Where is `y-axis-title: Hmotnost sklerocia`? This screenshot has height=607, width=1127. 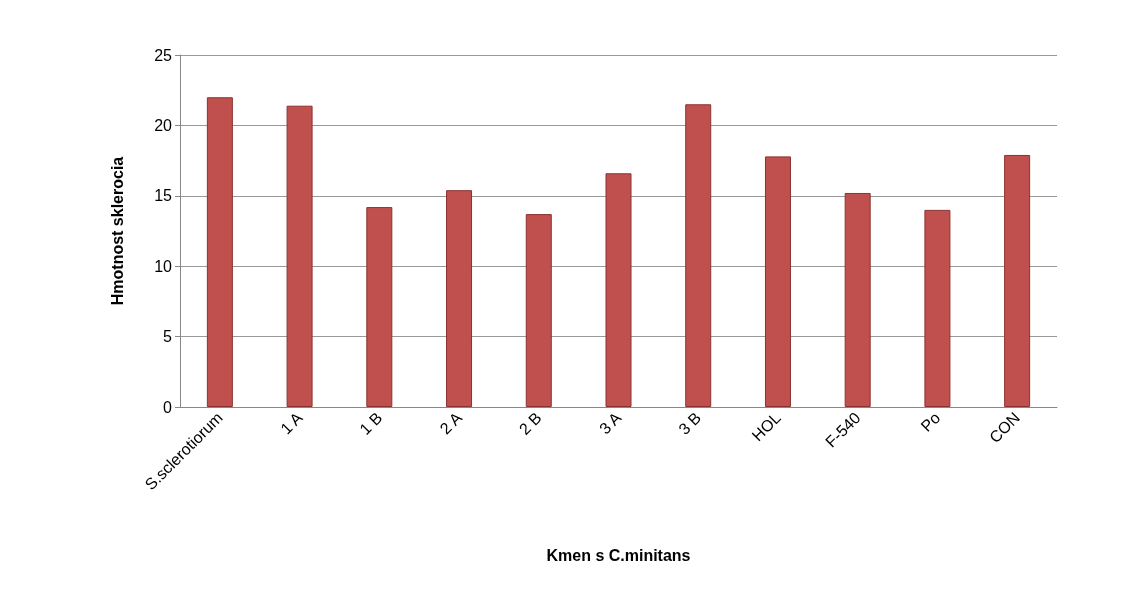 y-axis-title: Hmotnost sklerocia is located at coordinates (117, 231).